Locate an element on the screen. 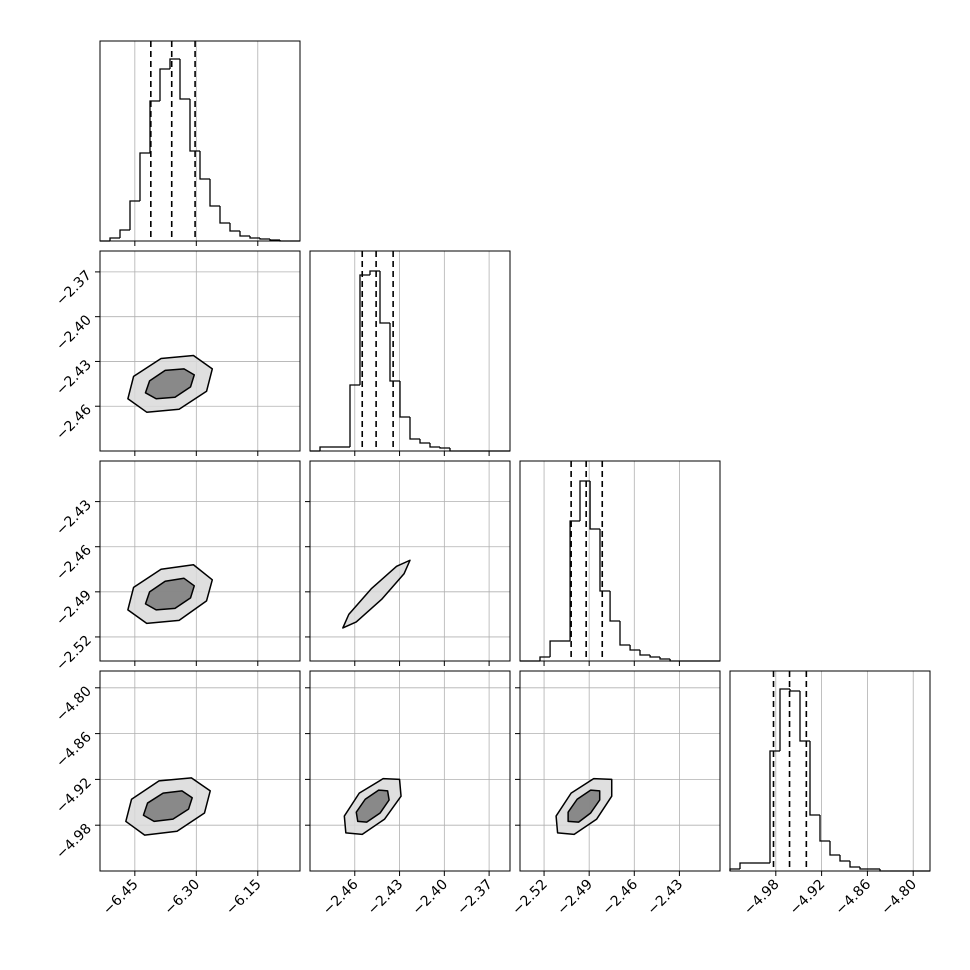 Image resolution: width=970 pixels, height=970 pixels. y-tick-label: −2.37 is located at coordinates (74, 288).